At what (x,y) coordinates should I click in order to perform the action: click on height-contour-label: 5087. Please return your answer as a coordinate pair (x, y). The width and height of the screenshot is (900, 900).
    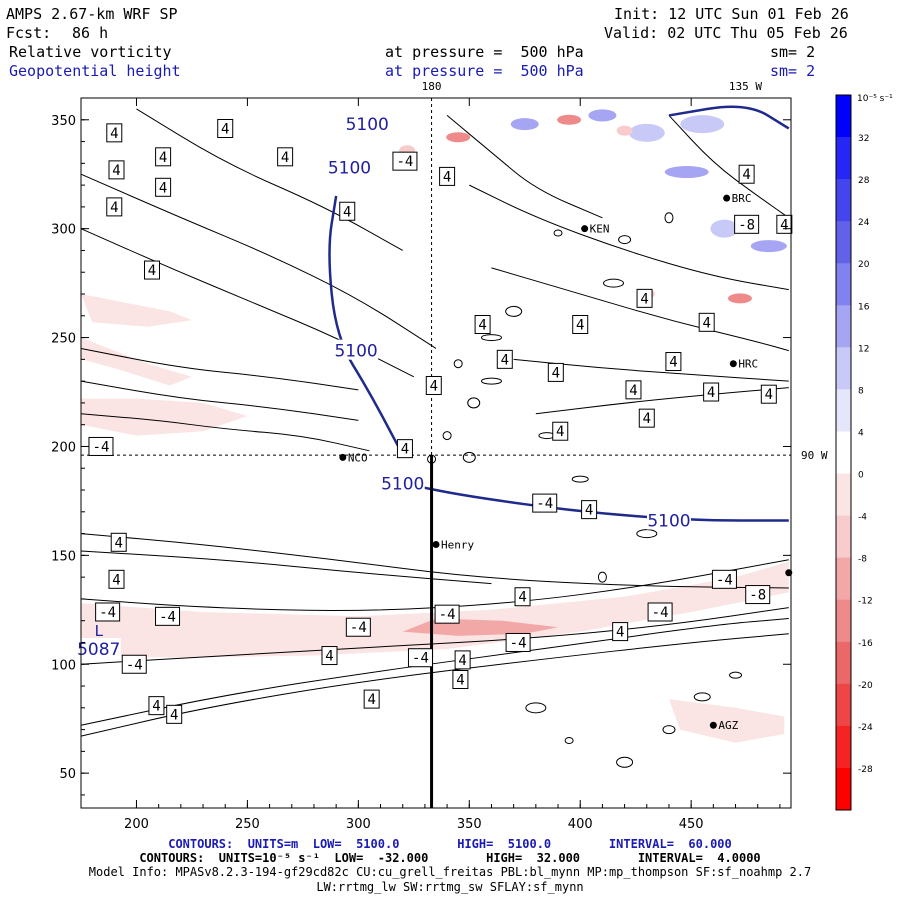
    Looking at the image, I should click on (98, 649).